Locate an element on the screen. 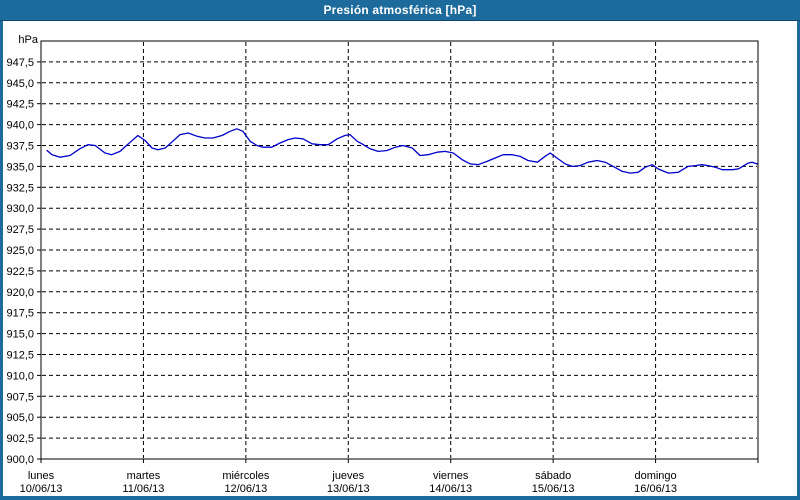  y-tick-label: 910,0 is located at coordinates (20, 376).